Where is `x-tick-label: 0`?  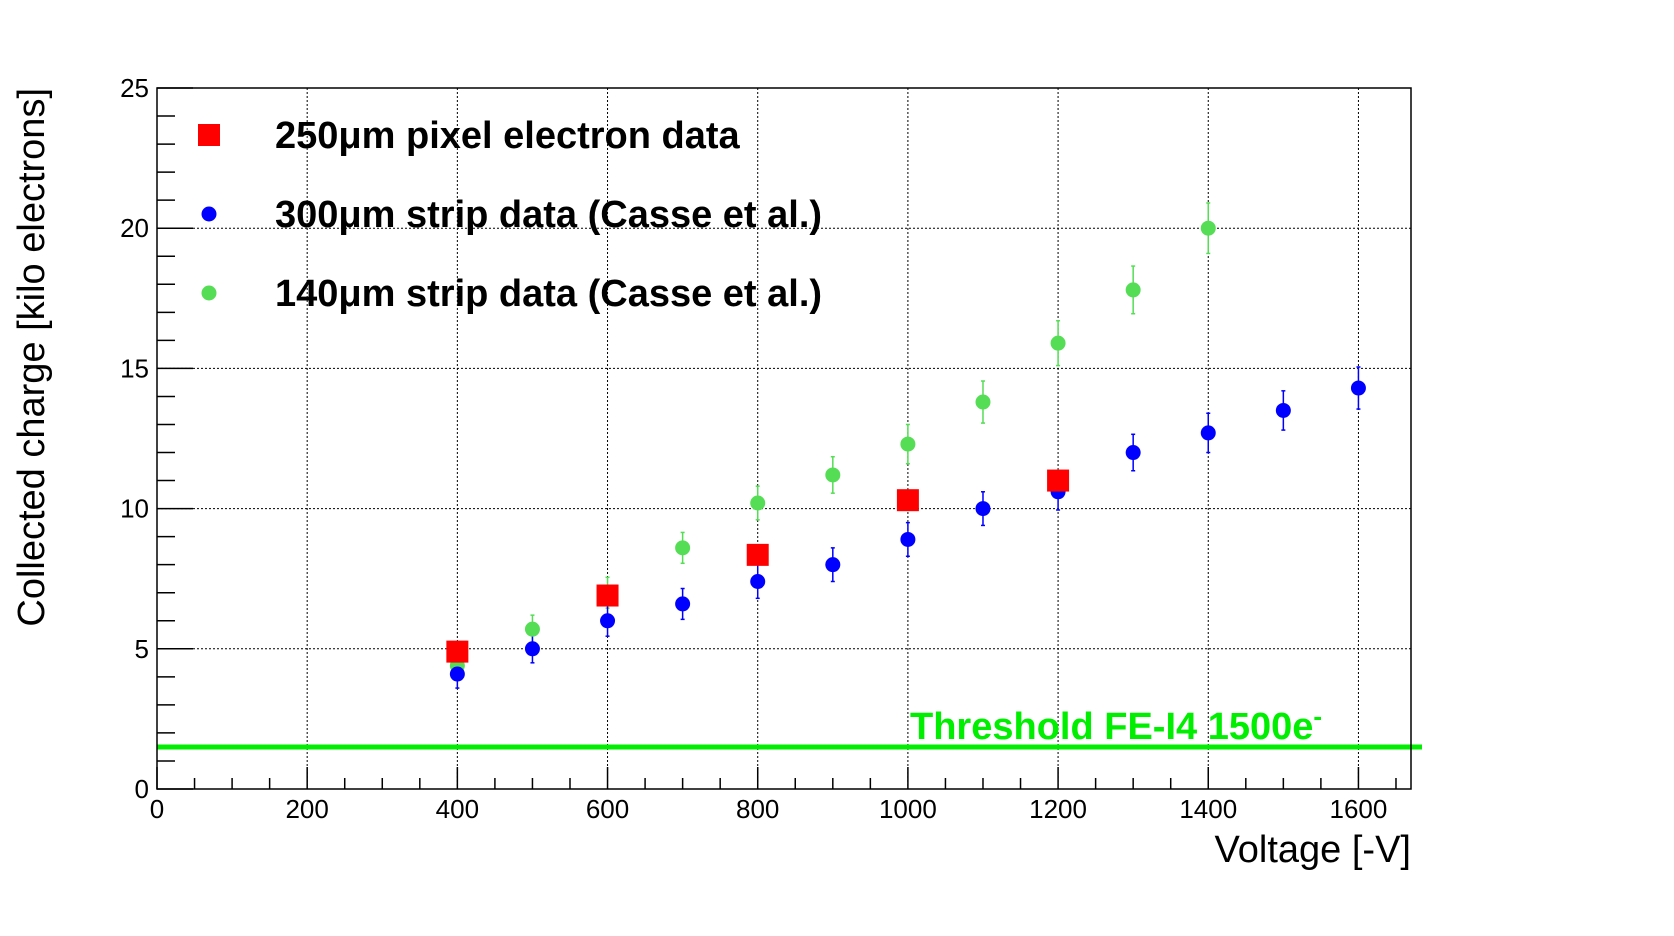
x-tick-label: 0 is located at coordinates (157, 809).